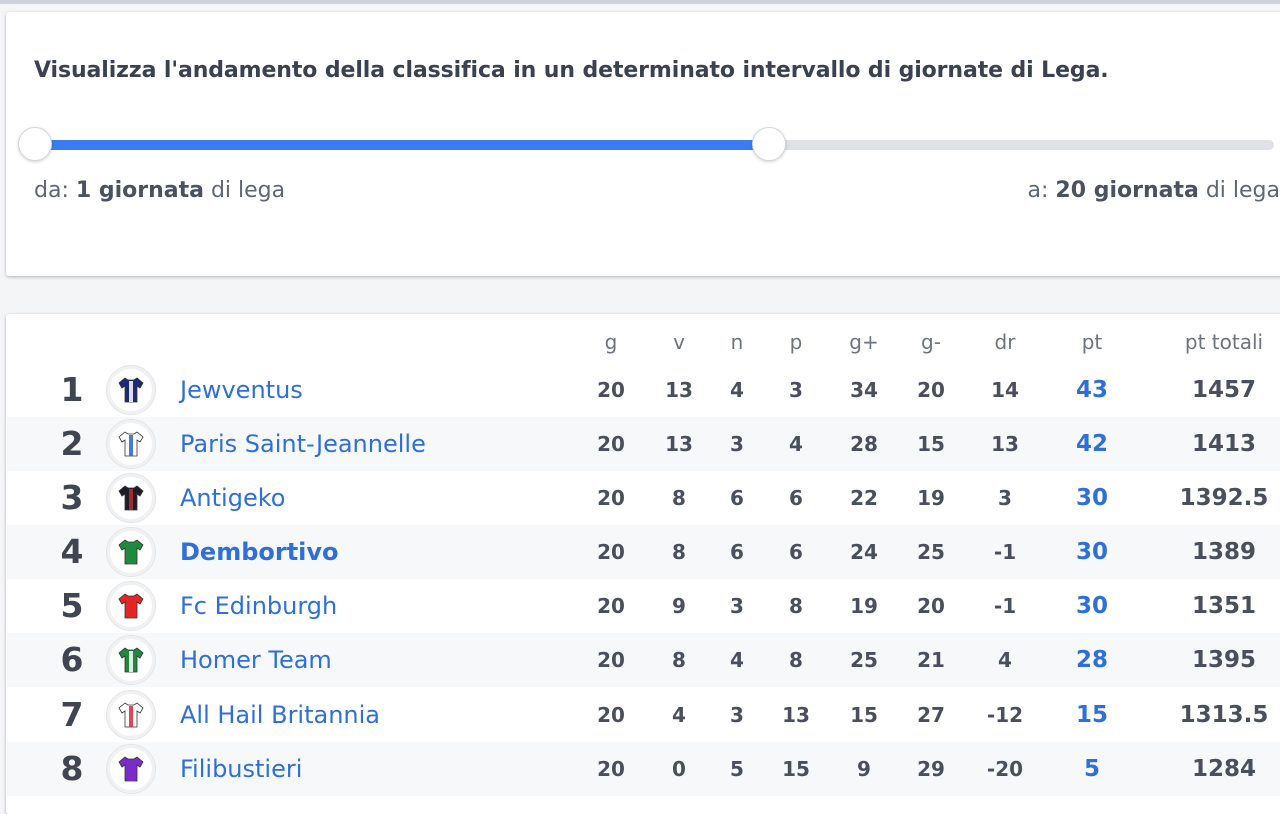 Image resolution: width=1280 pixels, height=814 pixels. Describe the element at coordinates (1223, 390) in the screenshot. I see `cell-col-pt-totali: 1457` at that location.